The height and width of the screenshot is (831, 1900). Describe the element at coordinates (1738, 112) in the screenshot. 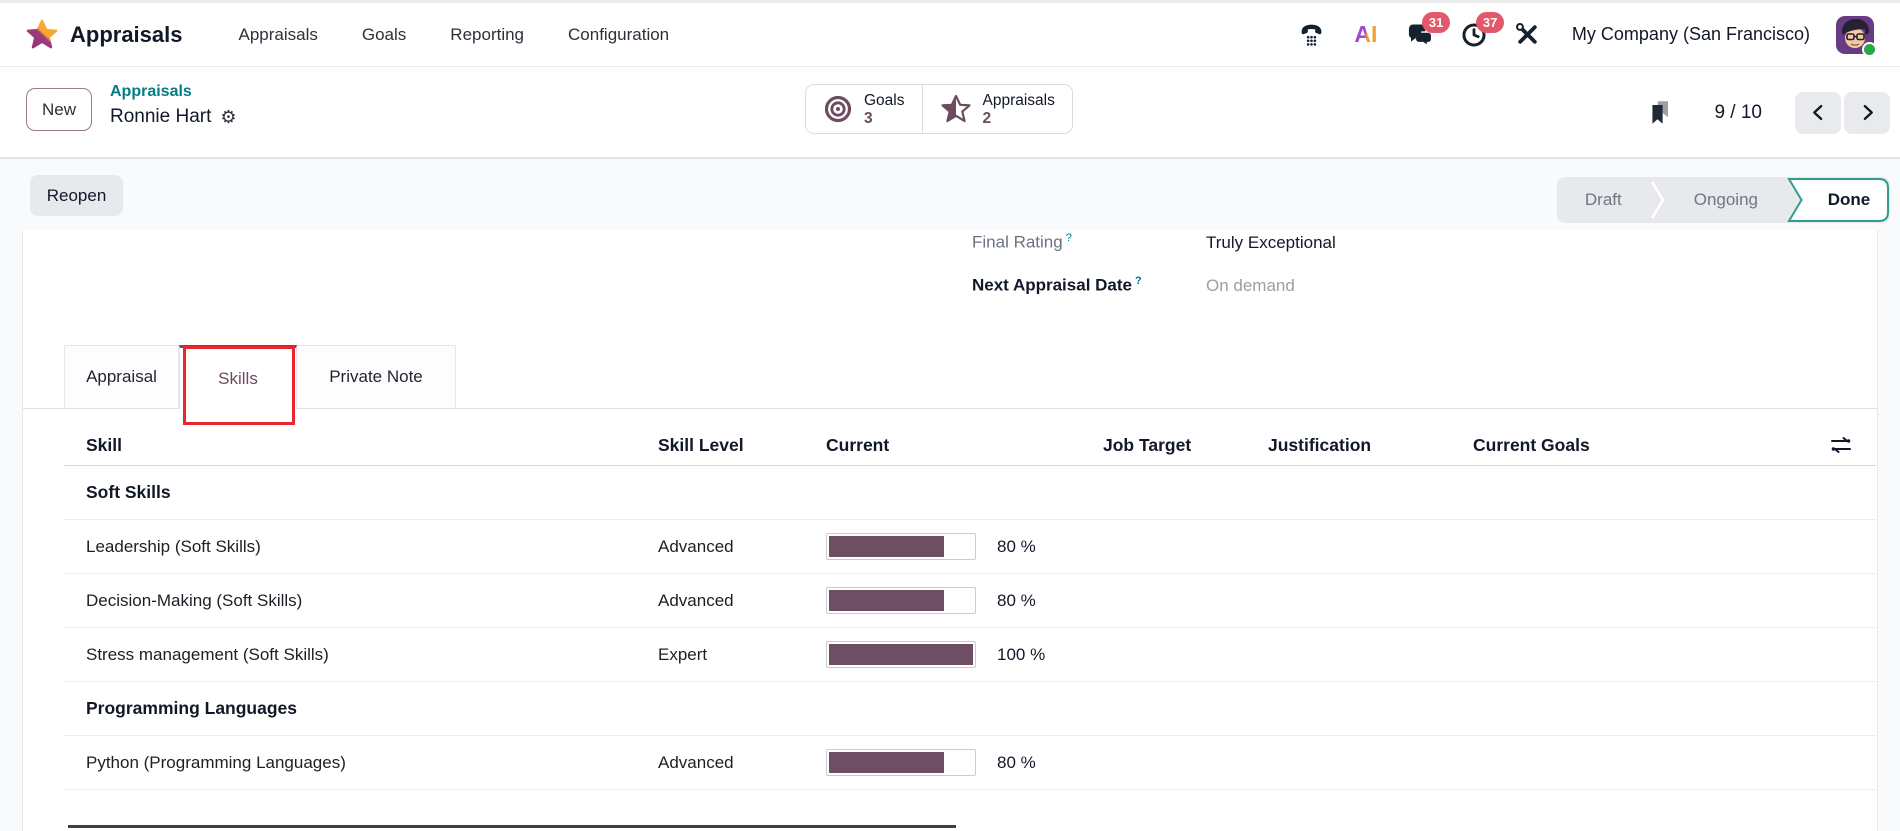

I see `record-pager: 9 / 10` at that location.